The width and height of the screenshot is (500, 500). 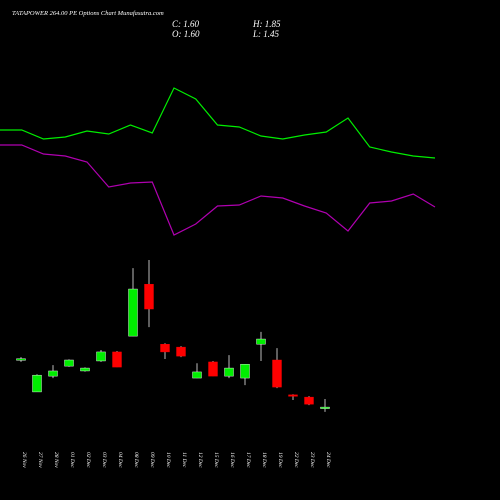 I want to click on x-tick-label: 23 Dec, so click(x=312, y=460).